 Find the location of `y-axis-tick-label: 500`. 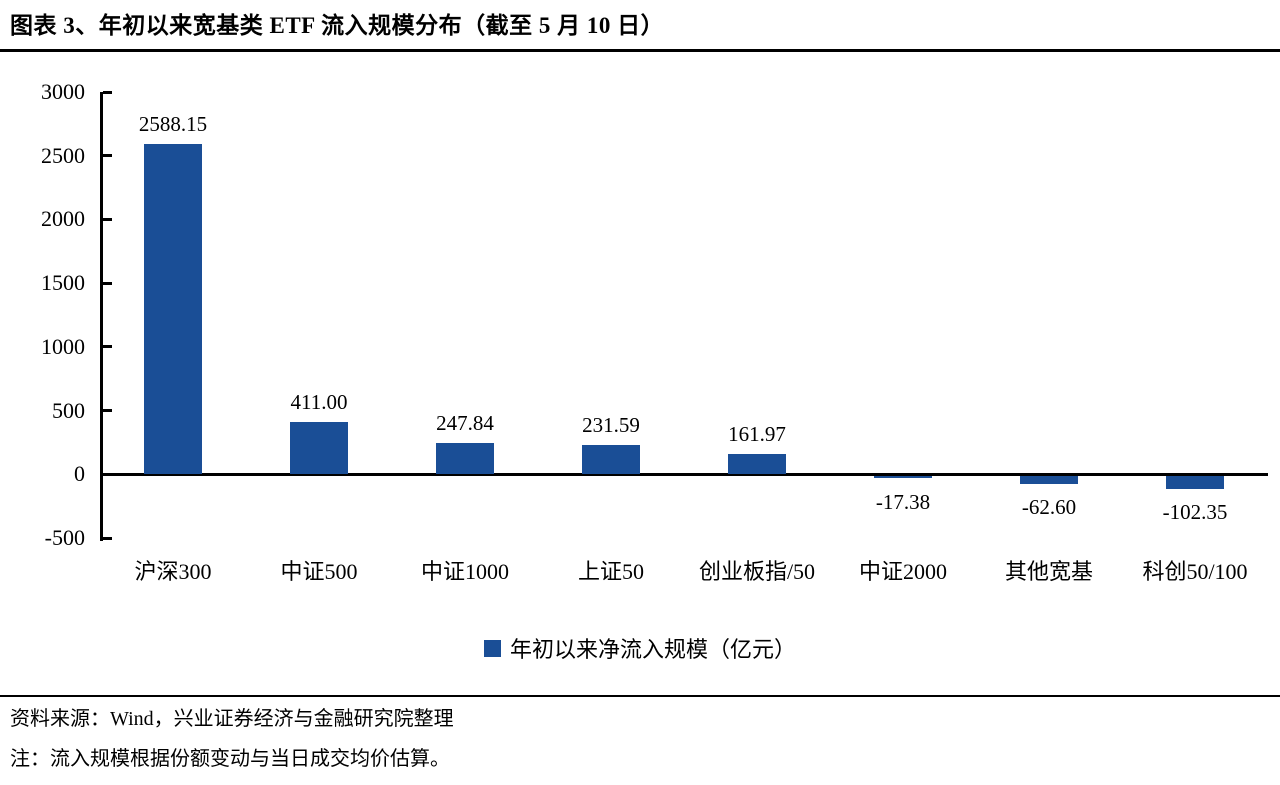

y-axis-tick-label: 500 is located at coordinates (68, 410).